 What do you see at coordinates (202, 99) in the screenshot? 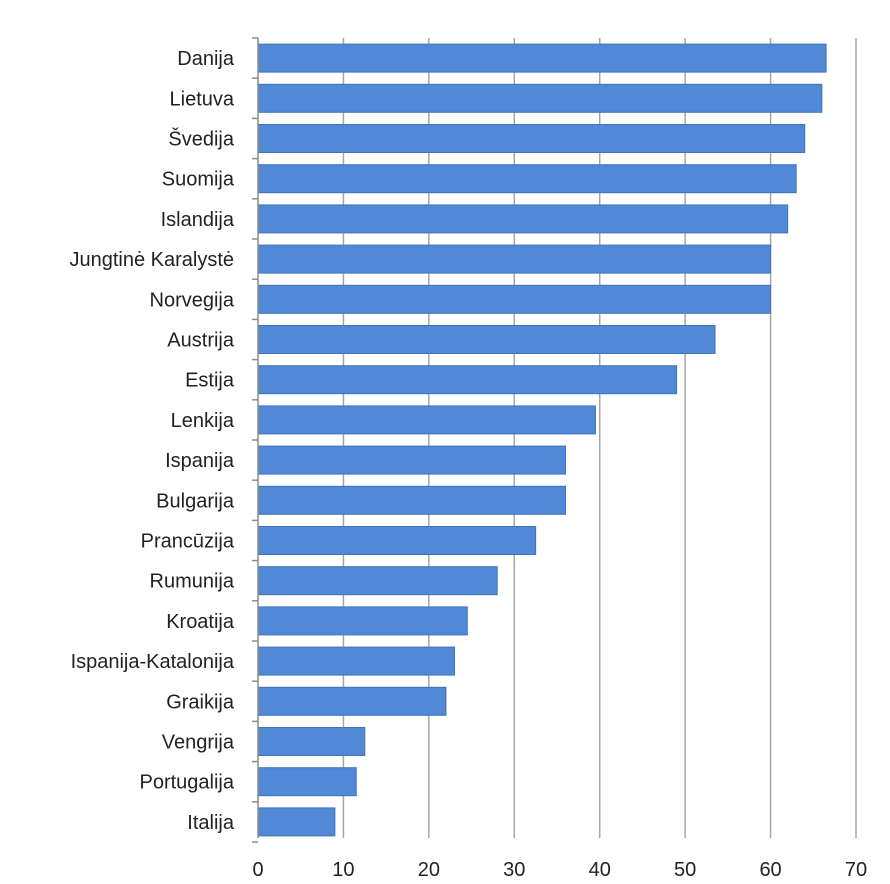
I see `category-label: Lietuva` at bounding box center [202, 99].